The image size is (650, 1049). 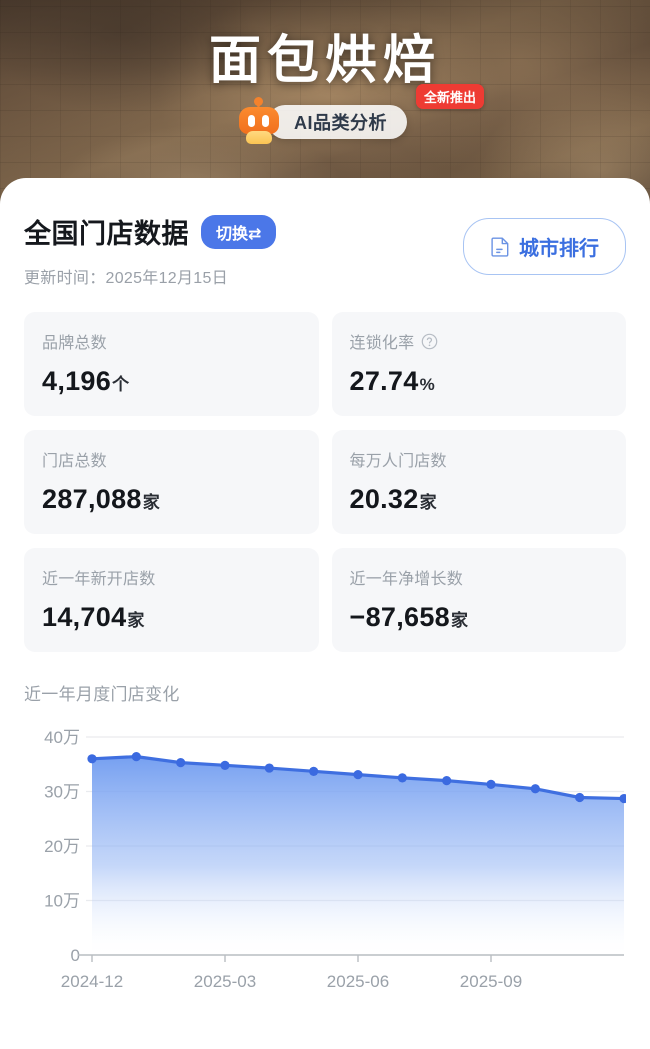 What do you see at coordinates (75, 955) in the screenshot?
I see `chart-y-tick-label: 0` at bounding box center [75, 955].